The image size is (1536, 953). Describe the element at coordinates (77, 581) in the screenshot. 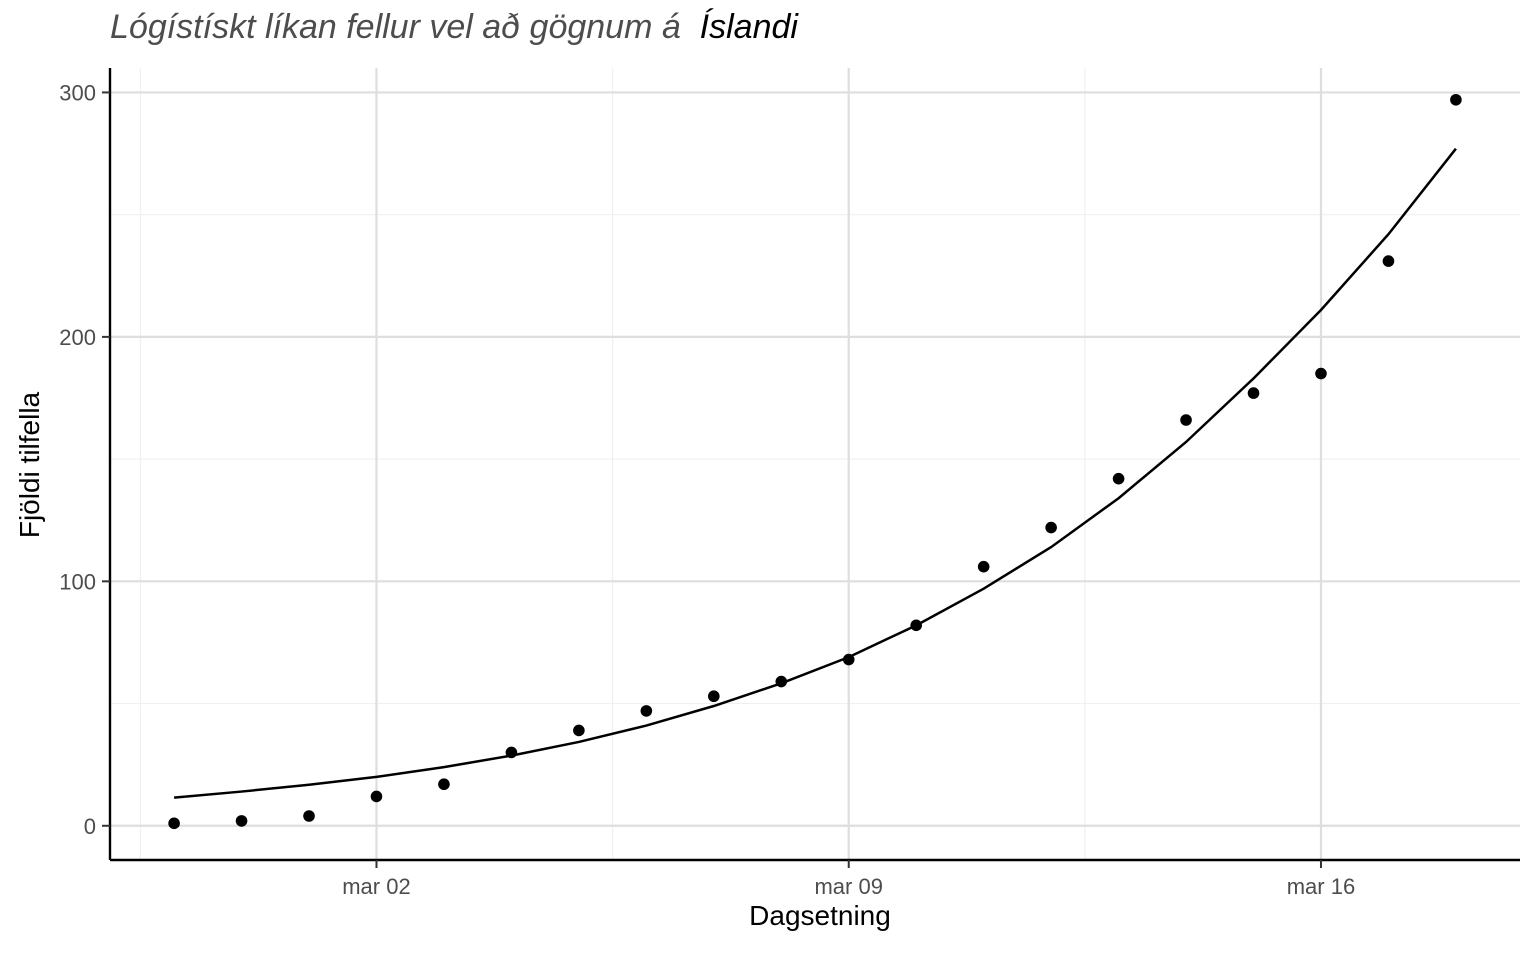

I see `y-tick-label: 100` at that location.